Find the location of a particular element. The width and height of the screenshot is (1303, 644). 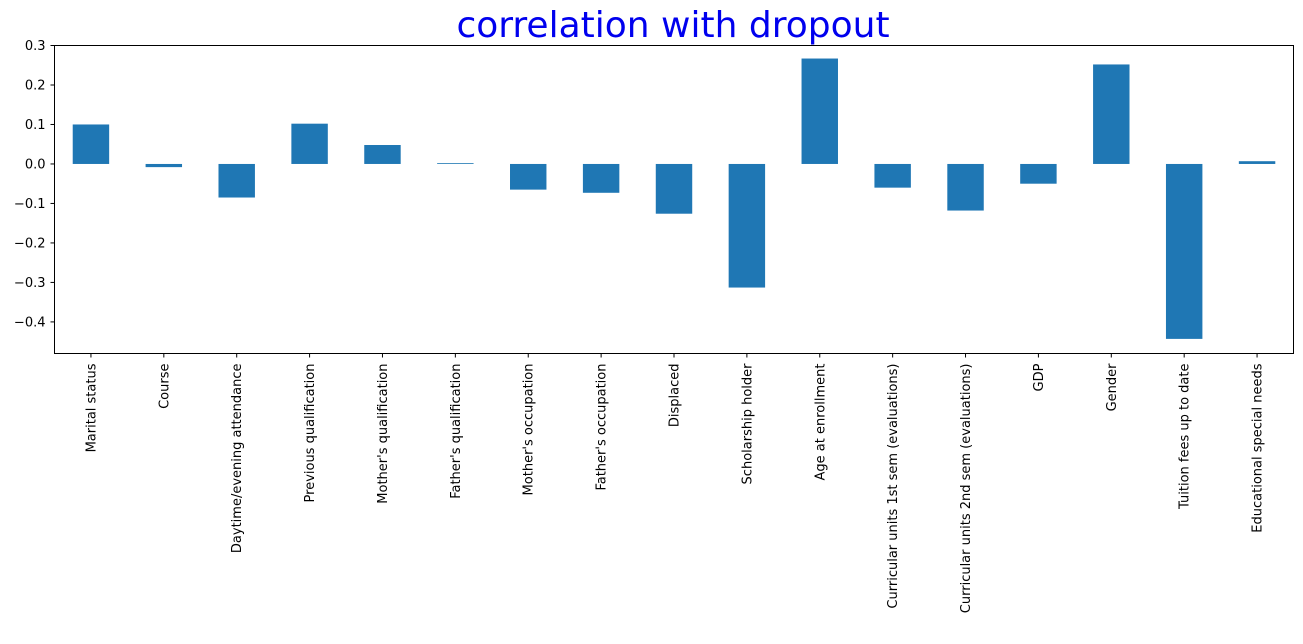

y-tick-label: 0.0 is located at coordinates (35, 164).